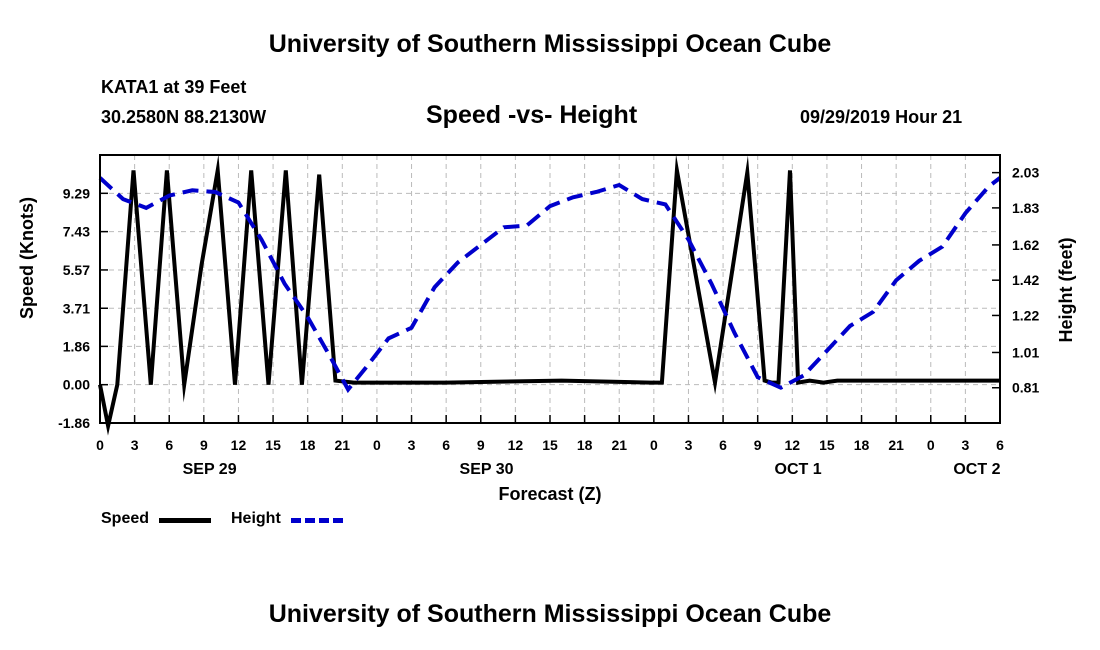 Image resolution: width=1100 pixels, height=650 pixels. What do you see at coordinates (487, 469) in the screenshot?
I see `date-label: SEP 30` at bounding box center [487, 469].